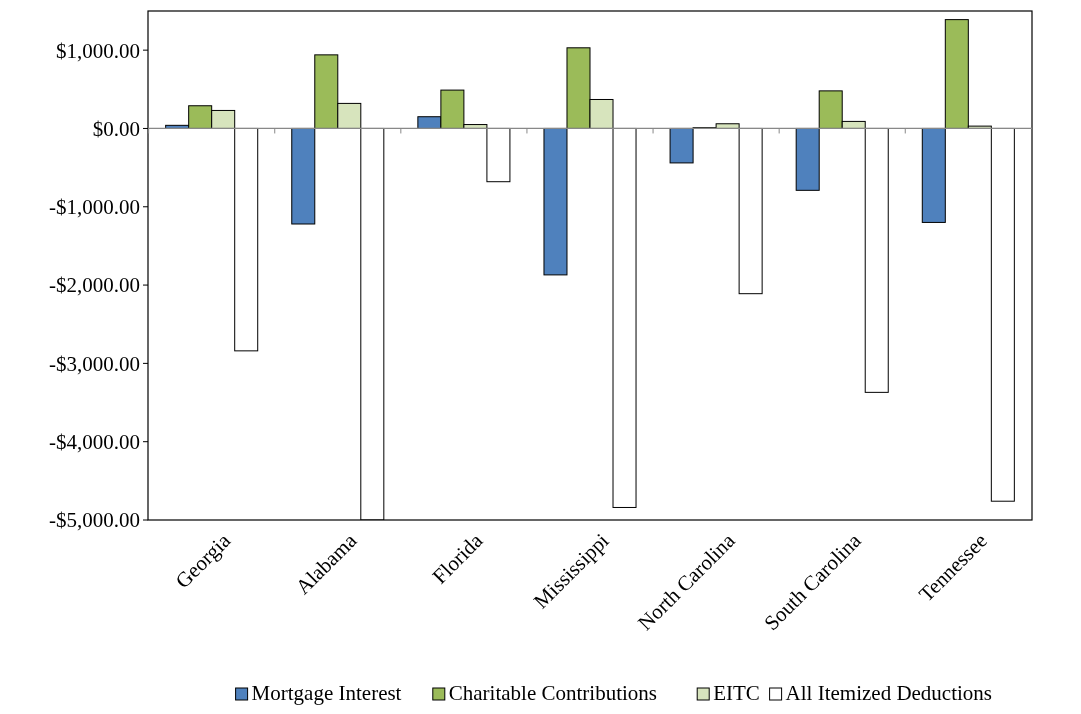 The height and width of the screenshot is (714, 1081). Describe the element at coordinates (94, 442) in the screenshot. I see `y-tick-label: -$4,000.00` at that location.